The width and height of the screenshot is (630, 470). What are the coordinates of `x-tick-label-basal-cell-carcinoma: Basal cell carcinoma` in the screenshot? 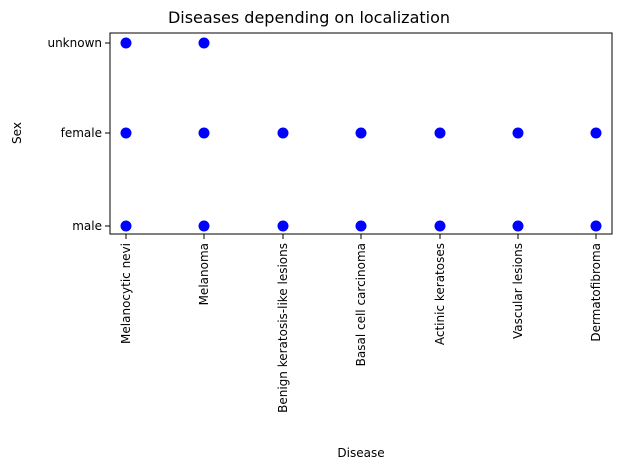 It's located at (361, 304).